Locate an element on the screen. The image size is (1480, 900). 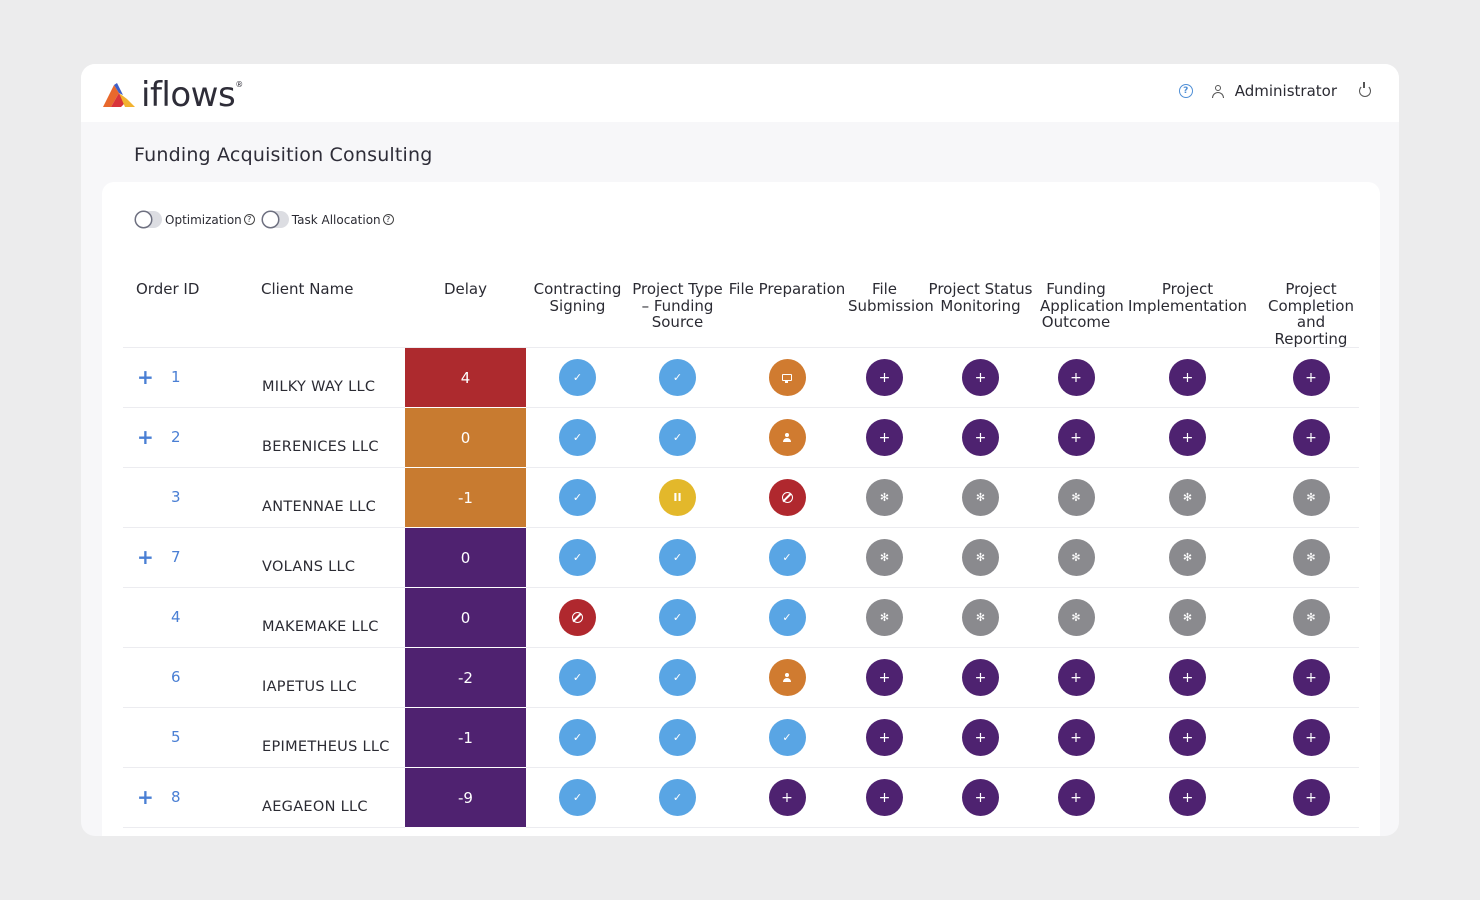
table-row: 6 IAPETUS LLC -2 ✓ ✓ + + + + + is located at coordinates (741, 677).